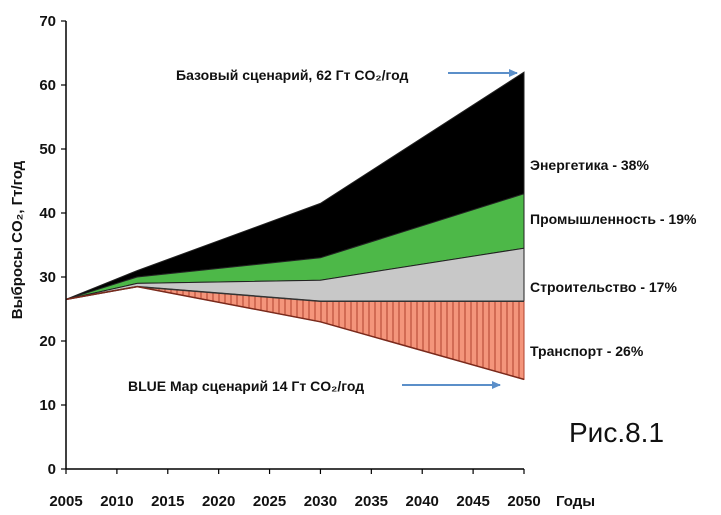 The width and height of the screenshot is (721, 515). What do you see at coordinates (422, 501) in the screenshot?
I see `x-tick-label: 2040` at bounding box center [422, 501].